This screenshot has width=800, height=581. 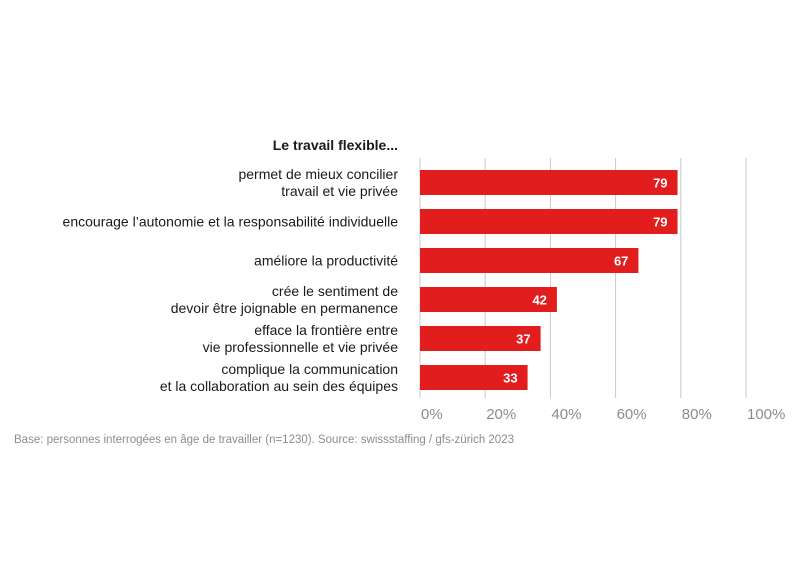 I want to click on category-label-line: crée le sentiment de, so click(x=335, y=291).